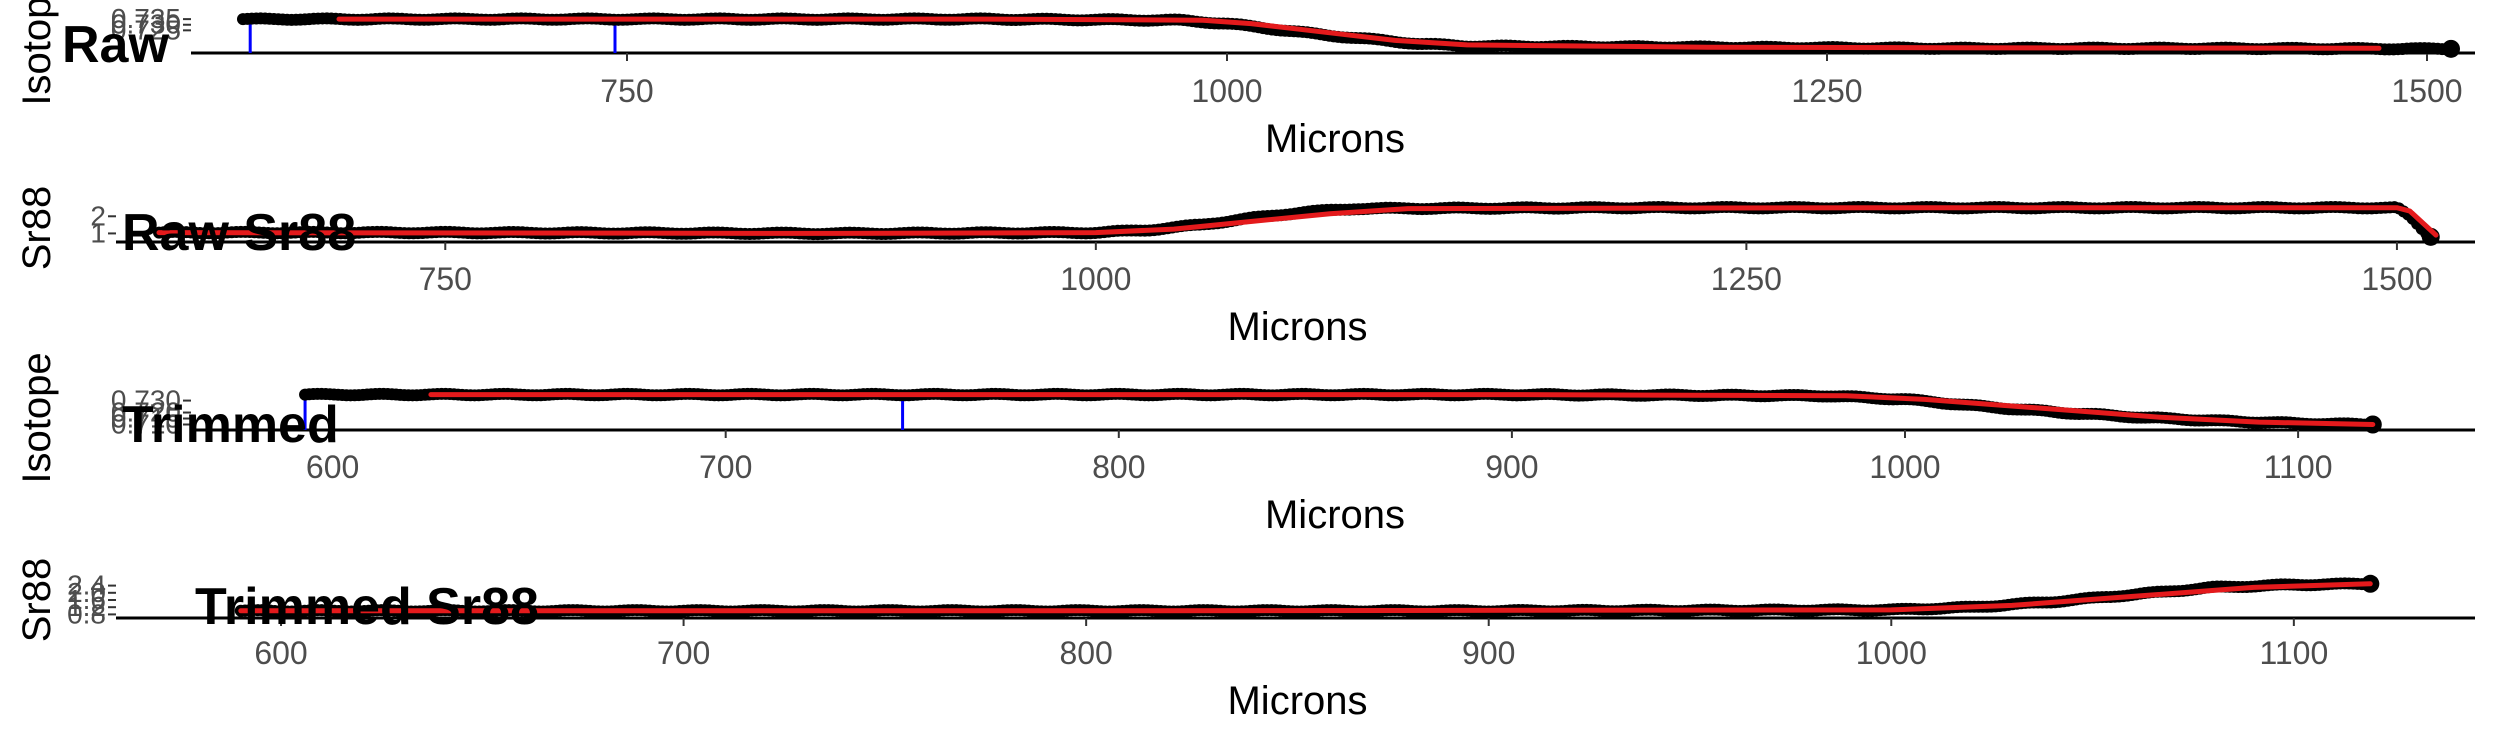 This screenshot has height=749, width=2495. I want to click on y-tick-label: 0.725, so click(146, 29).